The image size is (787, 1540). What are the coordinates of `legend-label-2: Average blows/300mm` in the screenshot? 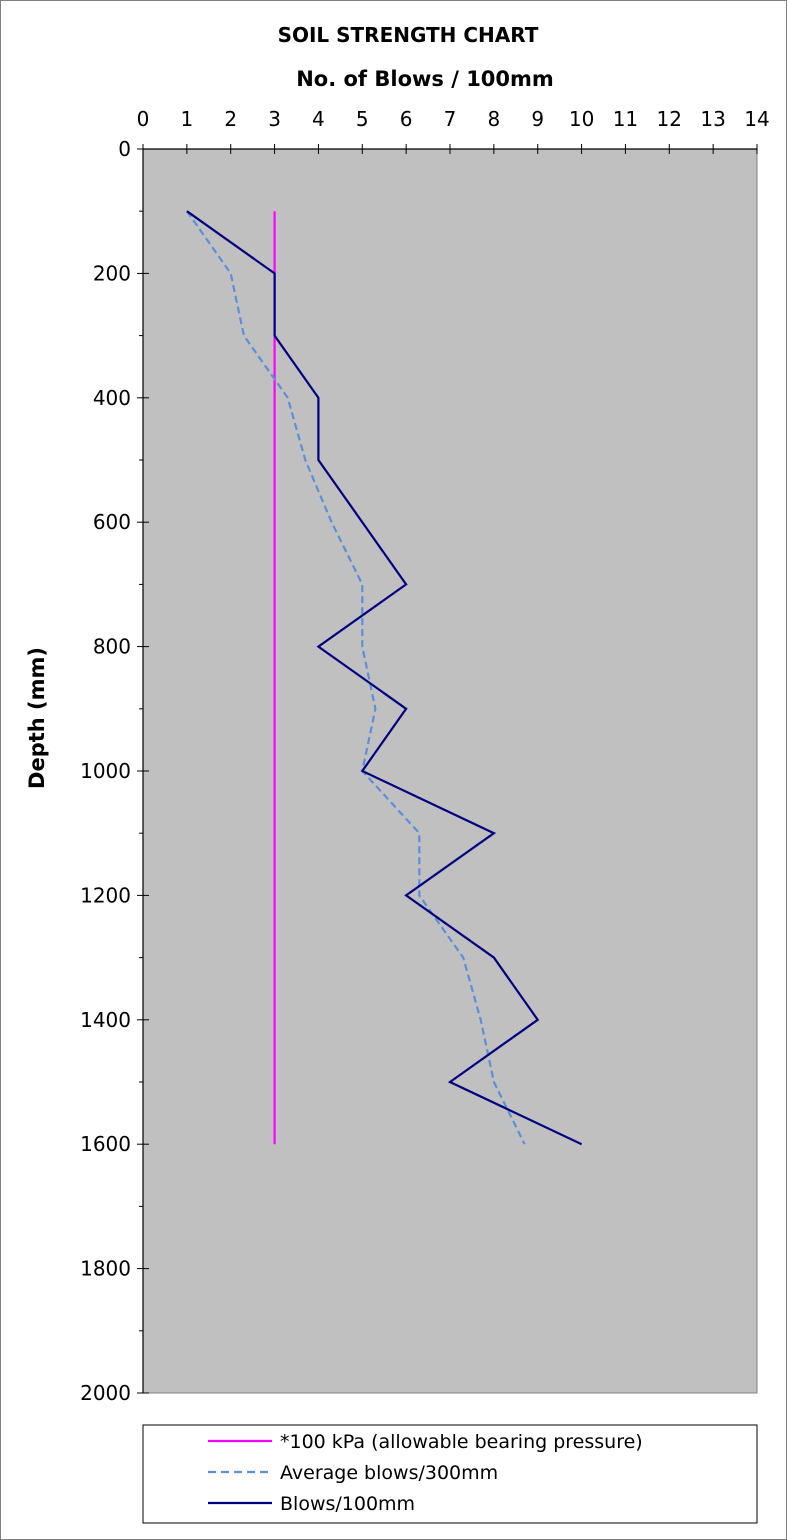 It's located at (389, 1473).